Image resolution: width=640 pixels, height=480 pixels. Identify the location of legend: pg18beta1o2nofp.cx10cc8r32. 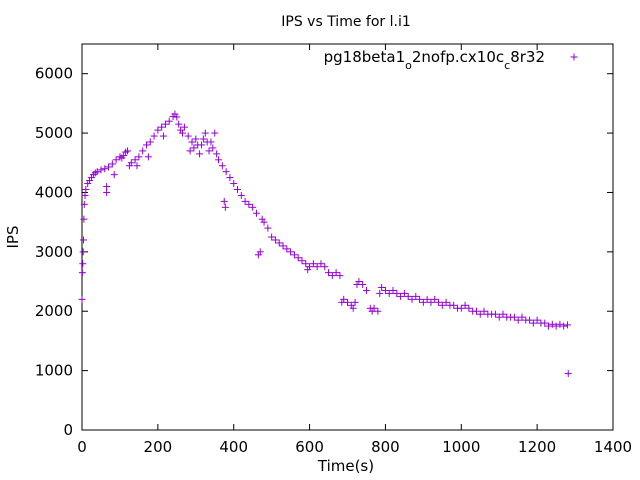
(451, 60).